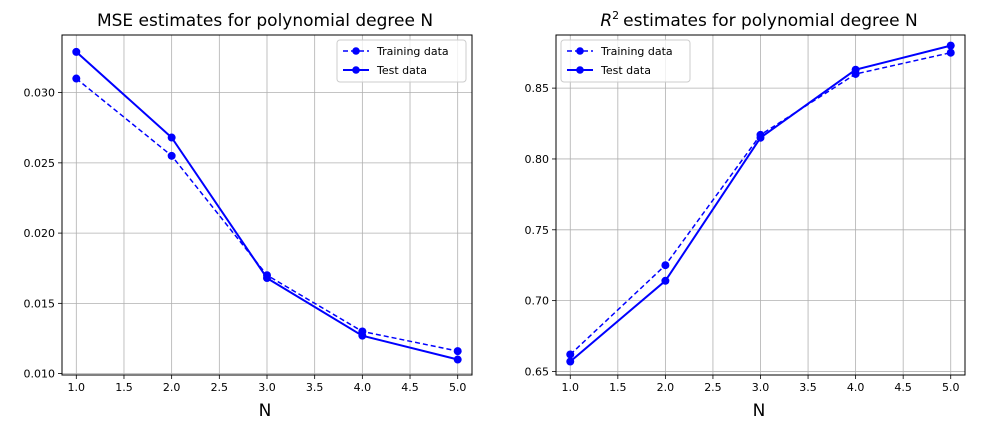  What do you see at coordinates (537, 301) in the screenshot?
I see `y-tick-label: 0.70` at bounding box center [537, 301].